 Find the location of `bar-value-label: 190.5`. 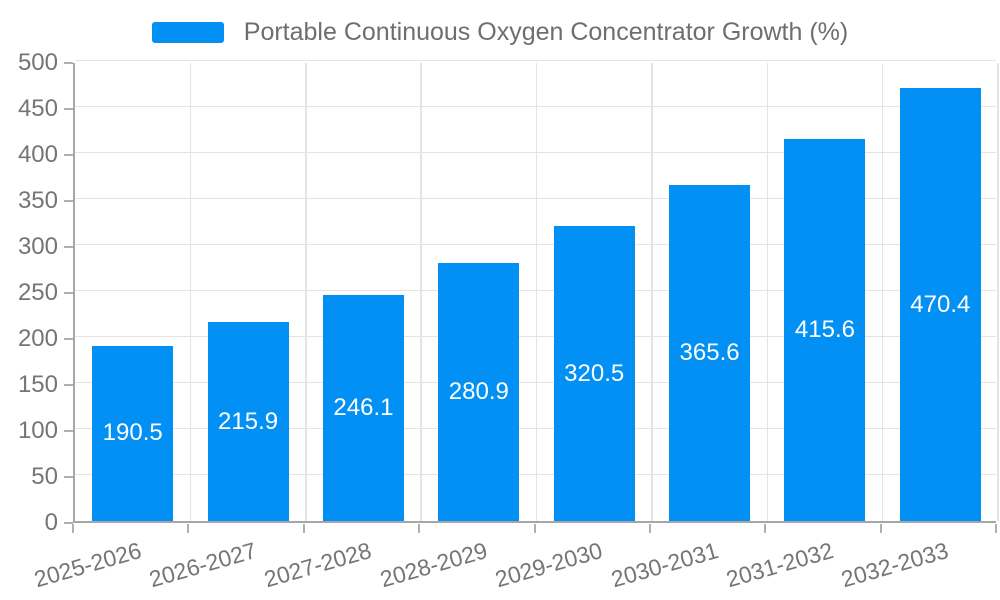

bar-value-label: 190.5 is located at coordinates (132, 433).